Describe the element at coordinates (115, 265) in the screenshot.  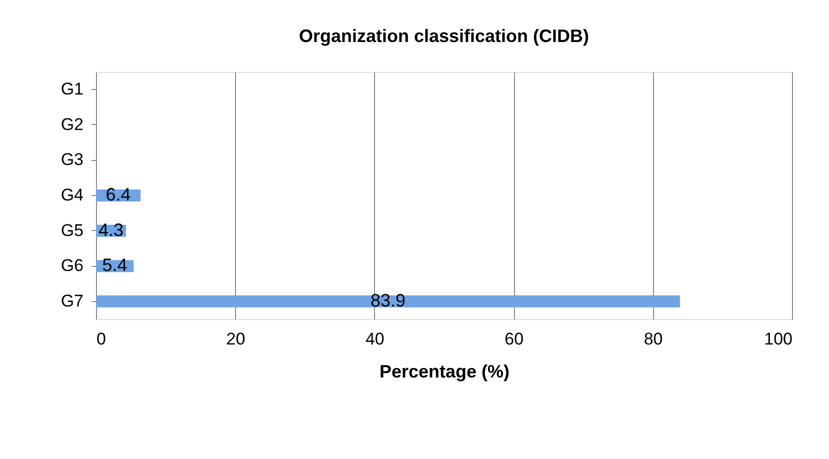
I see `data-label: 5.4` at that location.